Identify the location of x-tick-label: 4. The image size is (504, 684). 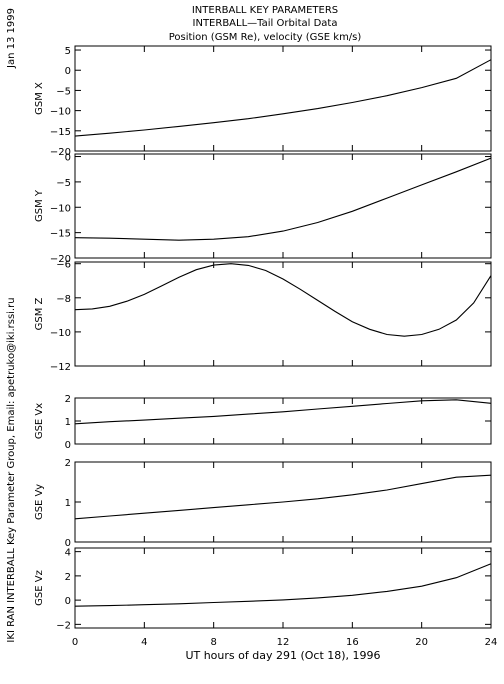
(144, 642).